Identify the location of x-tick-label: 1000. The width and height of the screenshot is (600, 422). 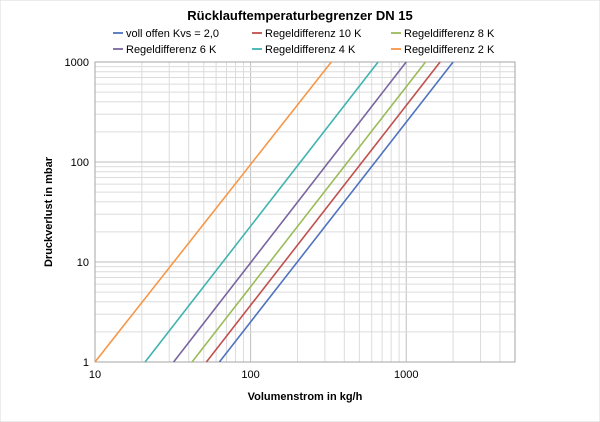
(406, 375).